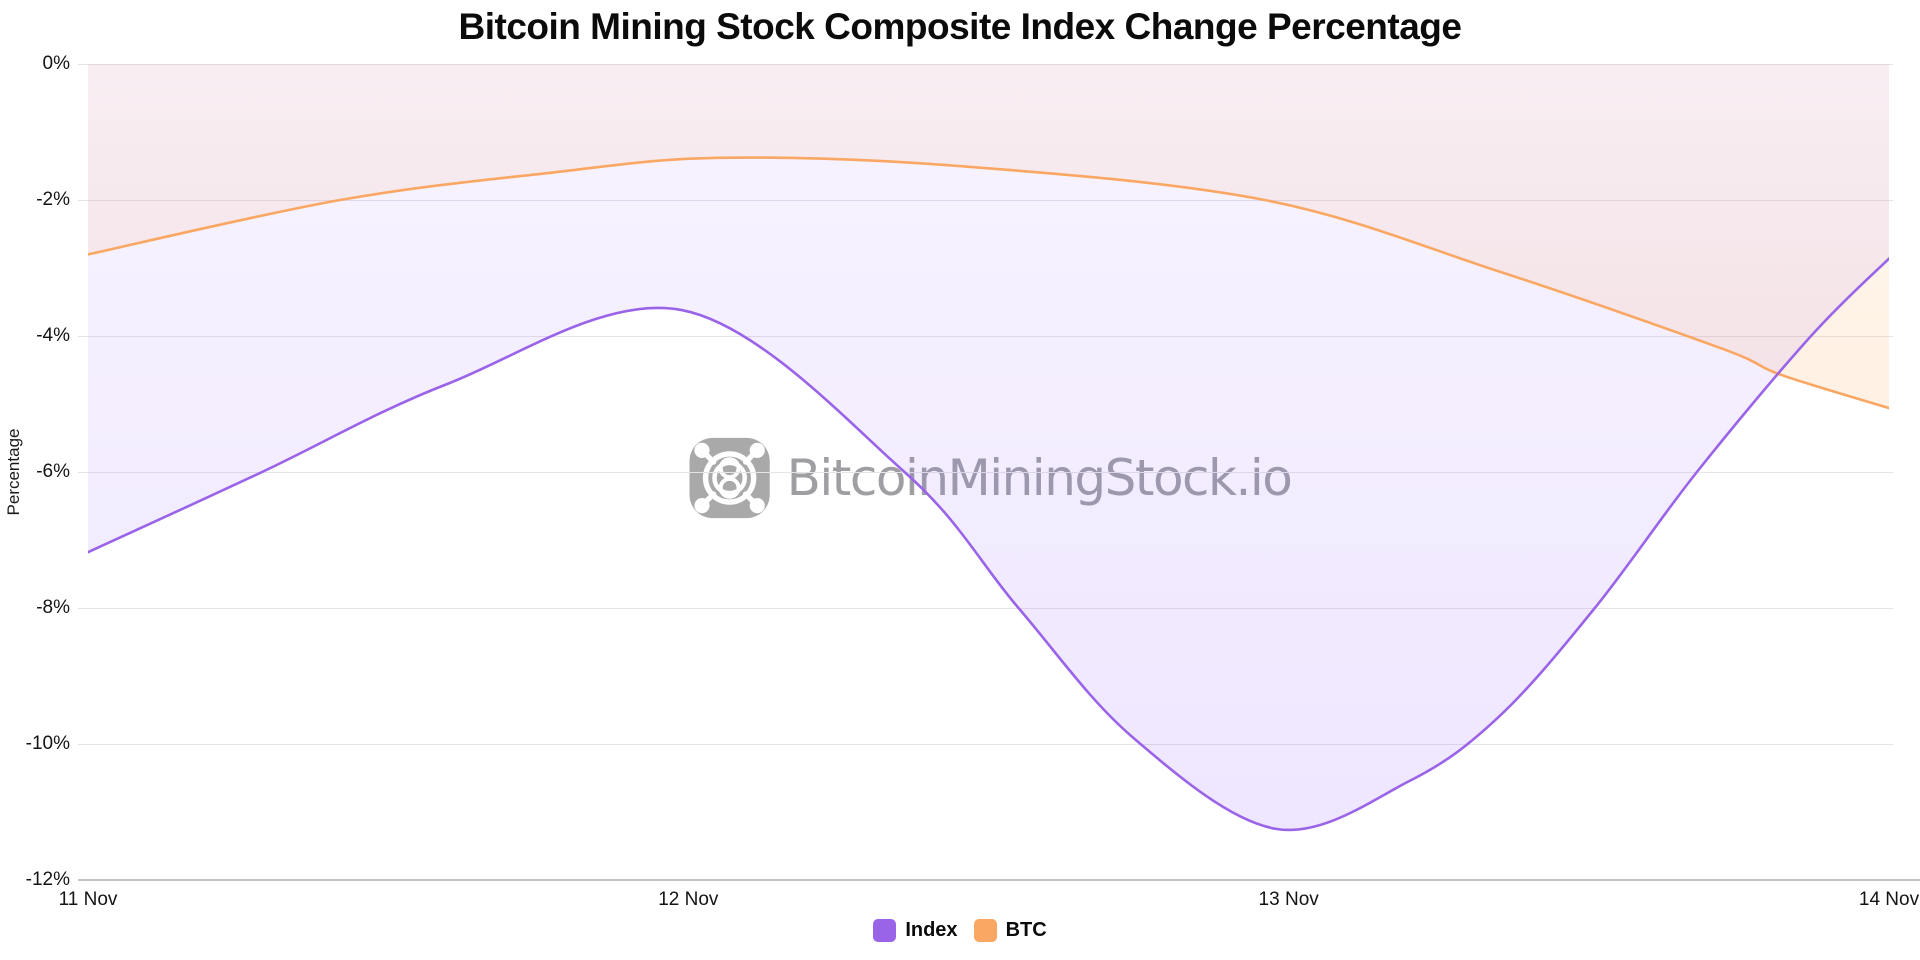 This screenshot has width=1920, height=960. What do you see at coordinates (1288, 899) in the screenshot?
I see `x-axis-tick-label: 13 Nov` at bounding box center [1288, 899].